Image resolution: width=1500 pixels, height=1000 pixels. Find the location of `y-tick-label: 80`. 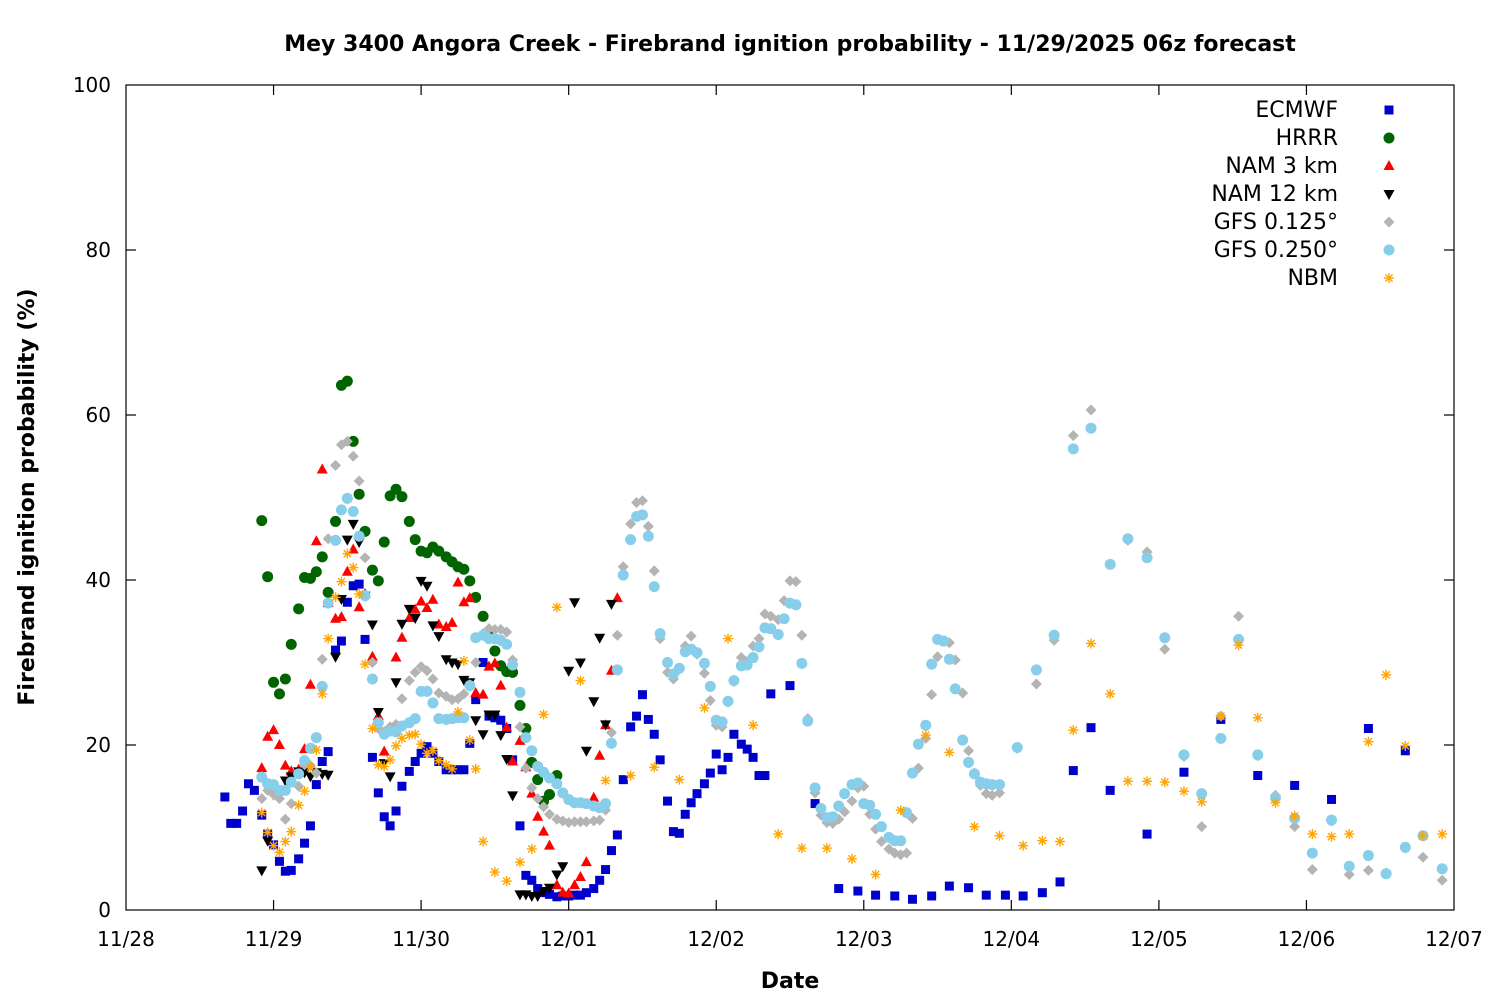

y-tick-label: 80 is located at coordinates (98, 250).